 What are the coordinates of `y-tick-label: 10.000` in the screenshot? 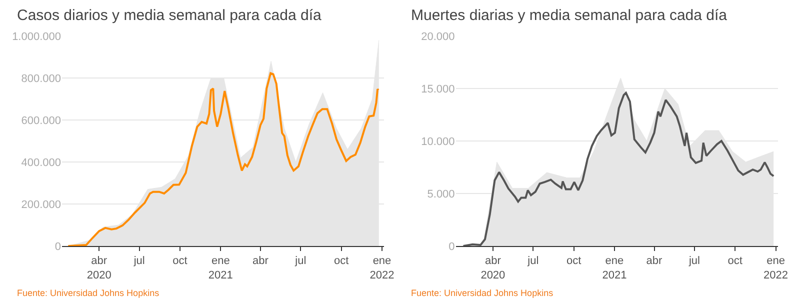 It's located at (438, 142).